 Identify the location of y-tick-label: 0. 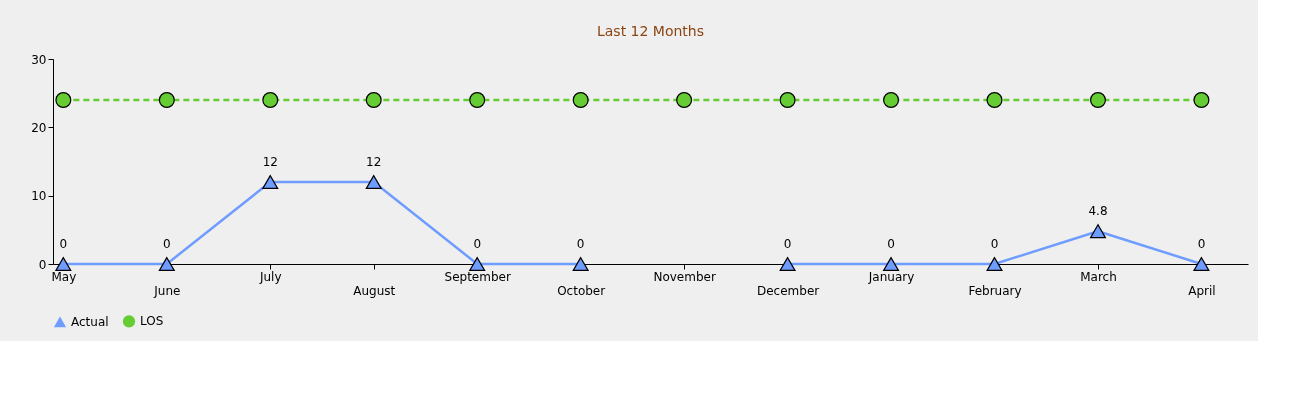
(42, 264).